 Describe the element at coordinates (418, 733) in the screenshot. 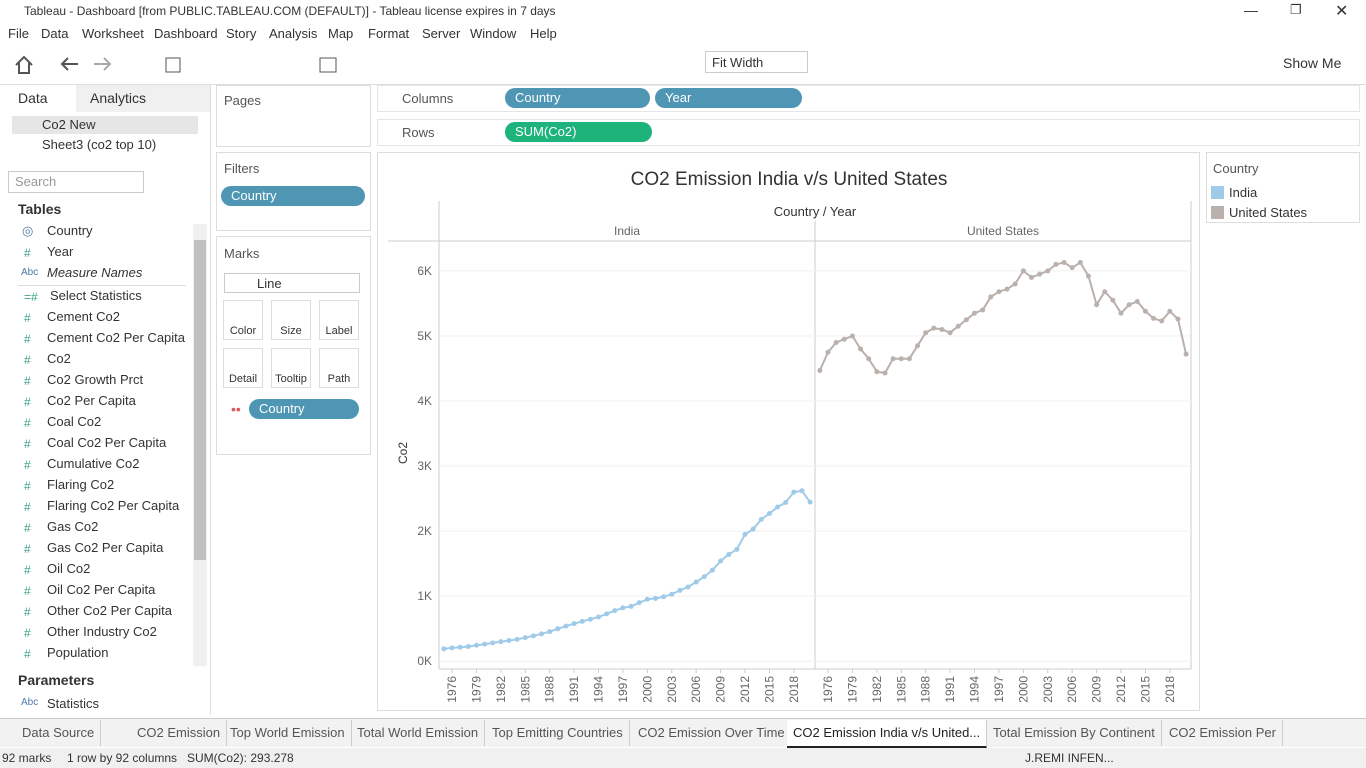

I see `sheet-tab: Total World Emission` at that location.